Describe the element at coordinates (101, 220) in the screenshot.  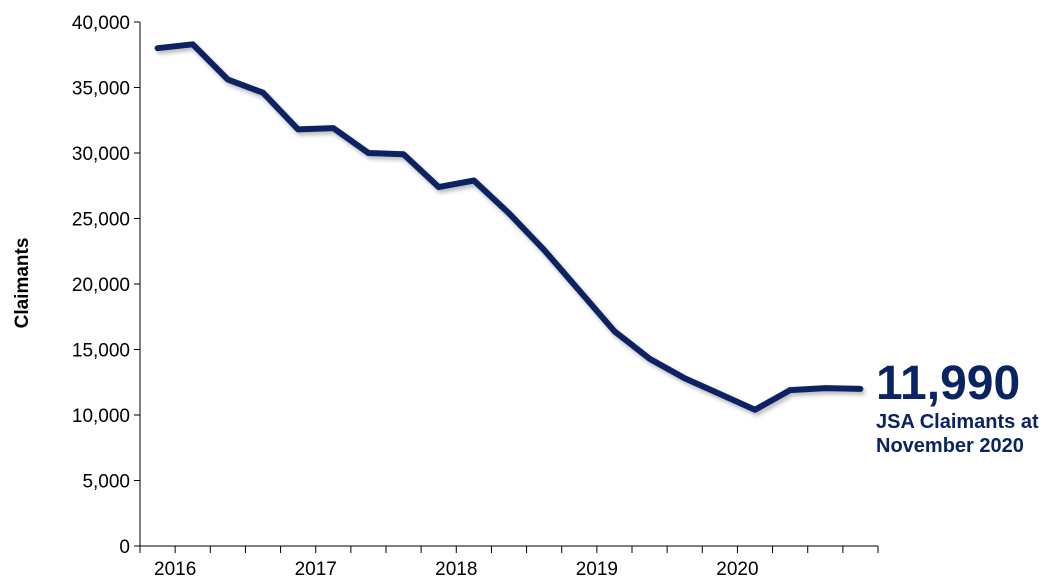
I see `y-tick-label: 25,000` at that location.